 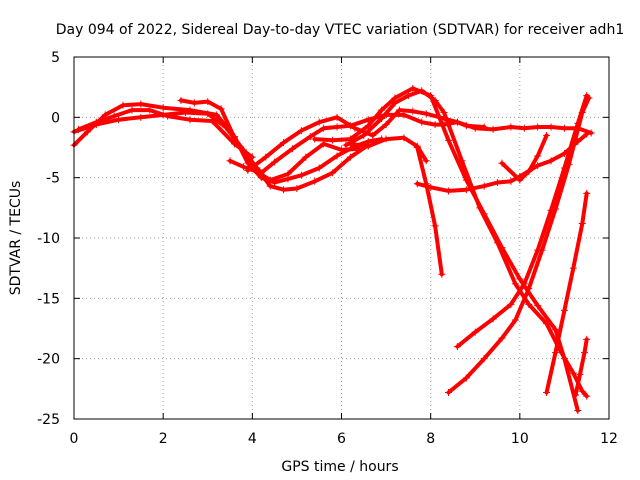 I want to click on series-s9, so click(x=294, y=162).